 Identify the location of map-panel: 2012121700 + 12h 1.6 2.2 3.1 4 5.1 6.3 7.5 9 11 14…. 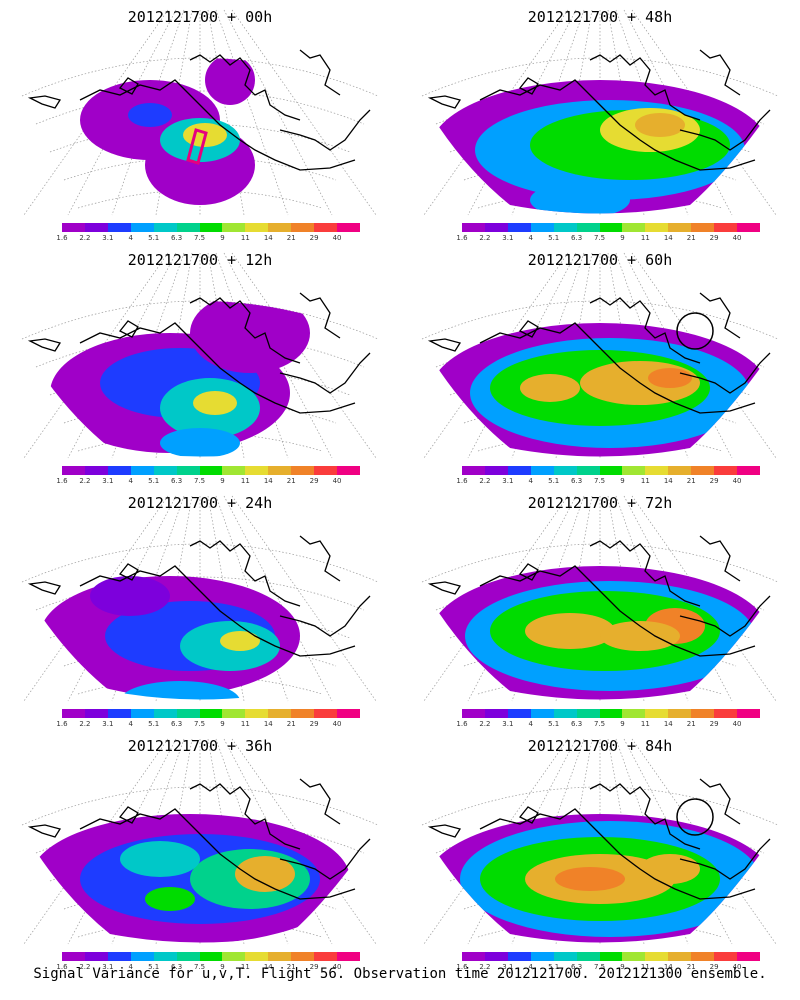
(200, 364).